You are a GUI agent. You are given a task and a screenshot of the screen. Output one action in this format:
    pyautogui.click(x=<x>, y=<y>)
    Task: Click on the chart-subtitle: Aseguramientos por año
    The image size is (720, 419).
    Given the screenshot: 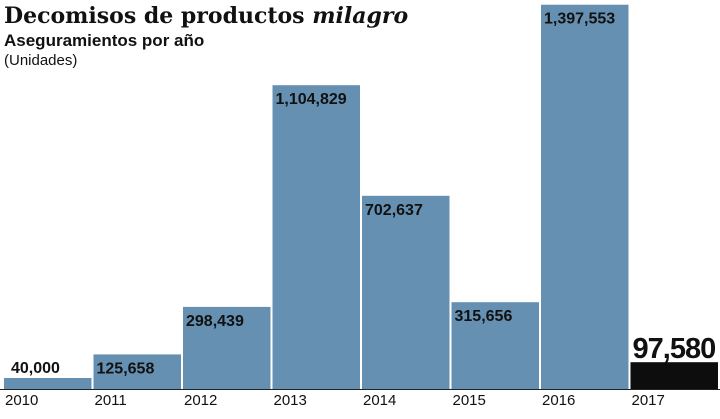 What is the action you would take?
    pyautogui.click(x=104, y=40)
    